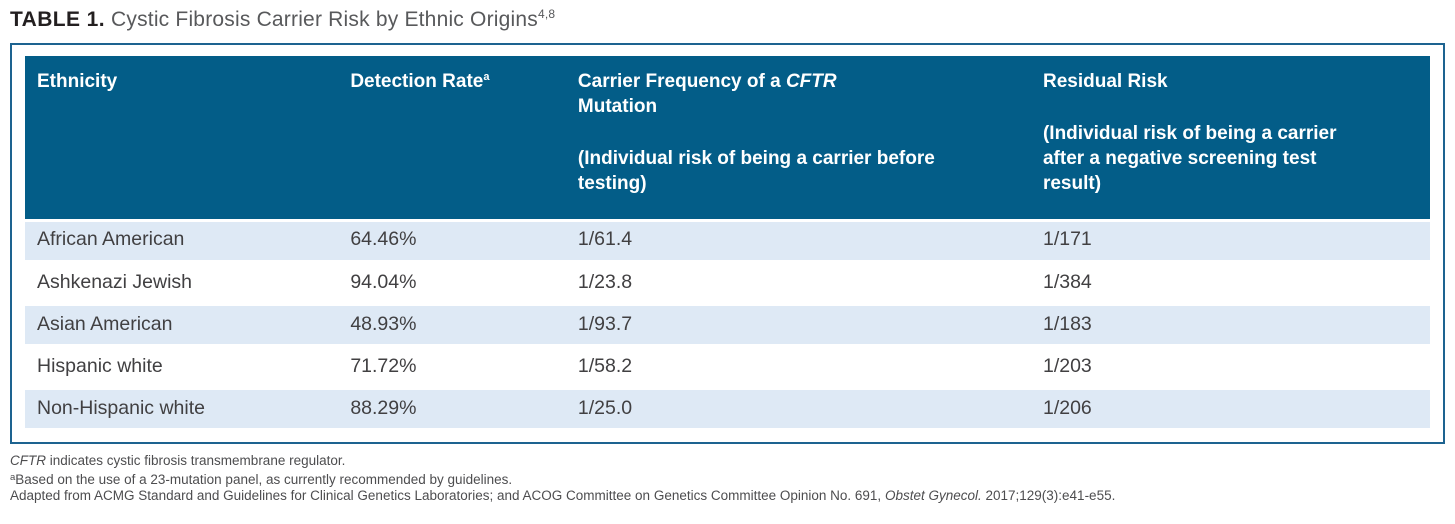 This screenshot has height=524, width=1455. I want to click on header-ethnicity-label: Ethnicity, so click(77, 81).